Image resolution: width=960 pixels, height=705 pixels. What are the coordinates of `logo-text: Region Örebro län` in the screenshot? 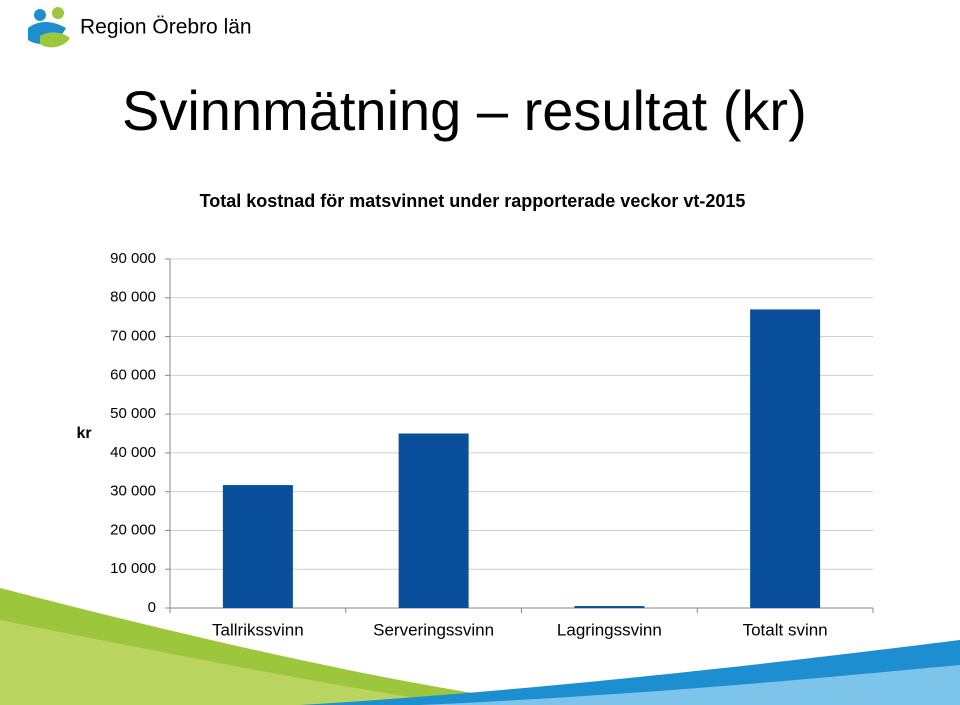 It's located at (166, 27).